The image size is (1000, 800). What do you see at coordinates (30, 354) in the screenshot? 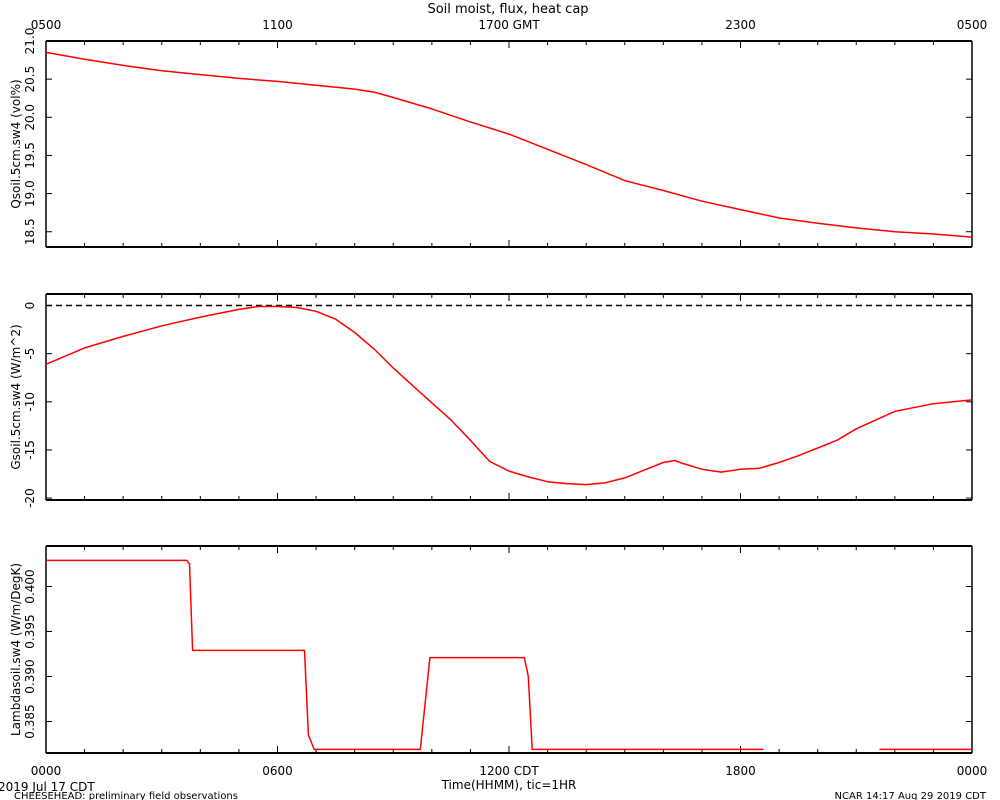
I see `y-tick-label: -5` at bounding box center [30, 354].